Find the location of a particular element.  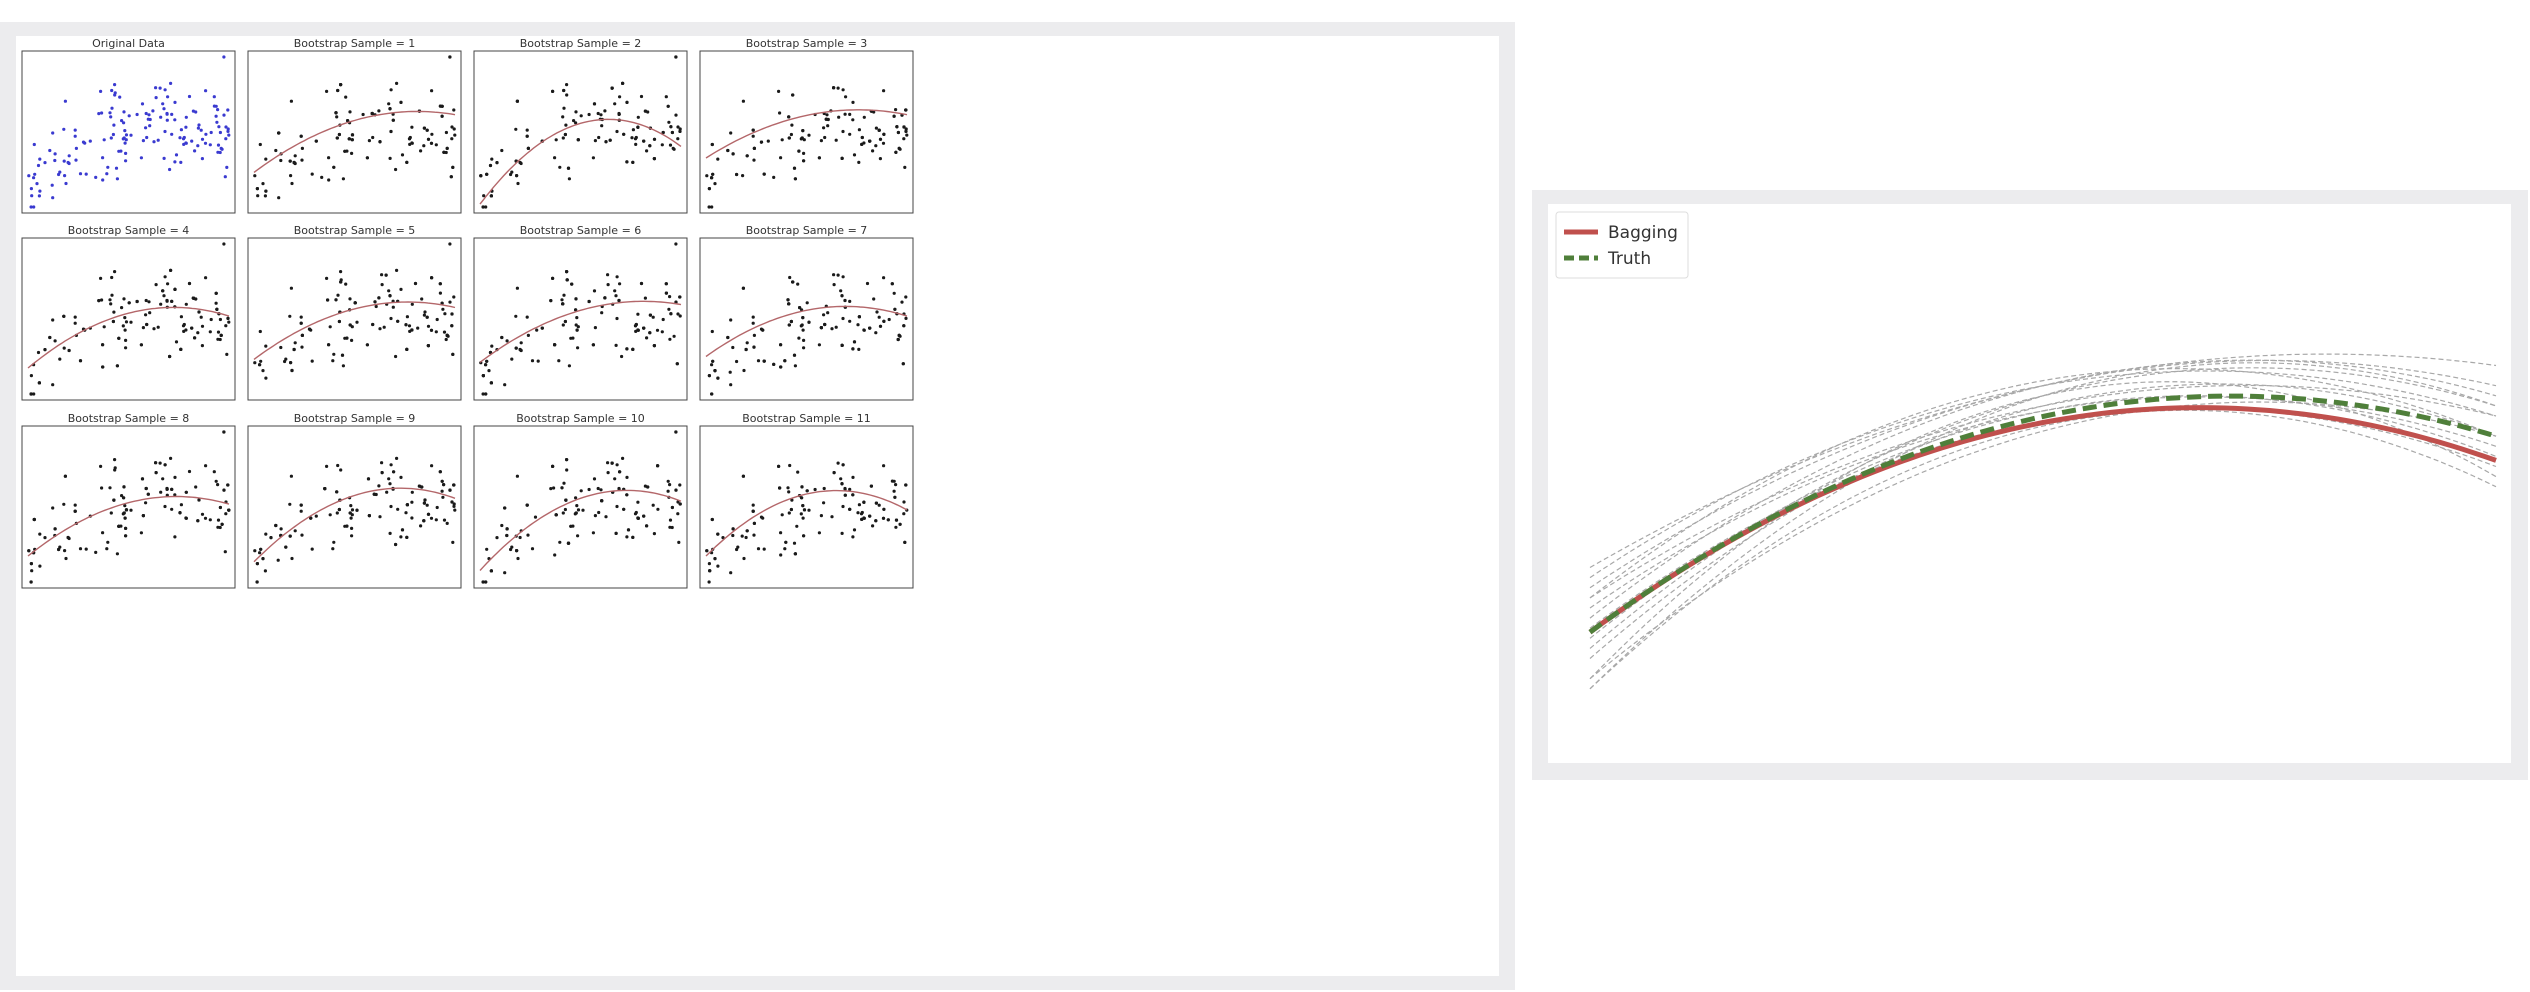

panel-6: Bootstrap Sample = 6 is located at coordinates (580, 312).